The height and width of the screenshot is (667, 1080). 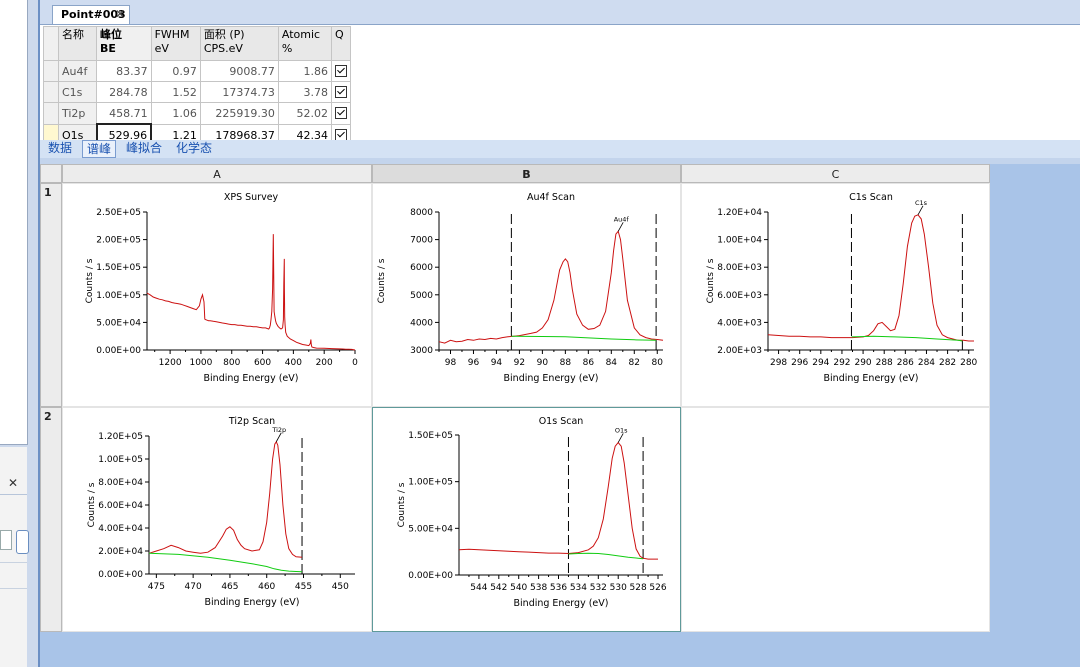 I want to click on table-row: C1s 284.78 1.52 17374.73 3.78, so click(x=197, y=92).